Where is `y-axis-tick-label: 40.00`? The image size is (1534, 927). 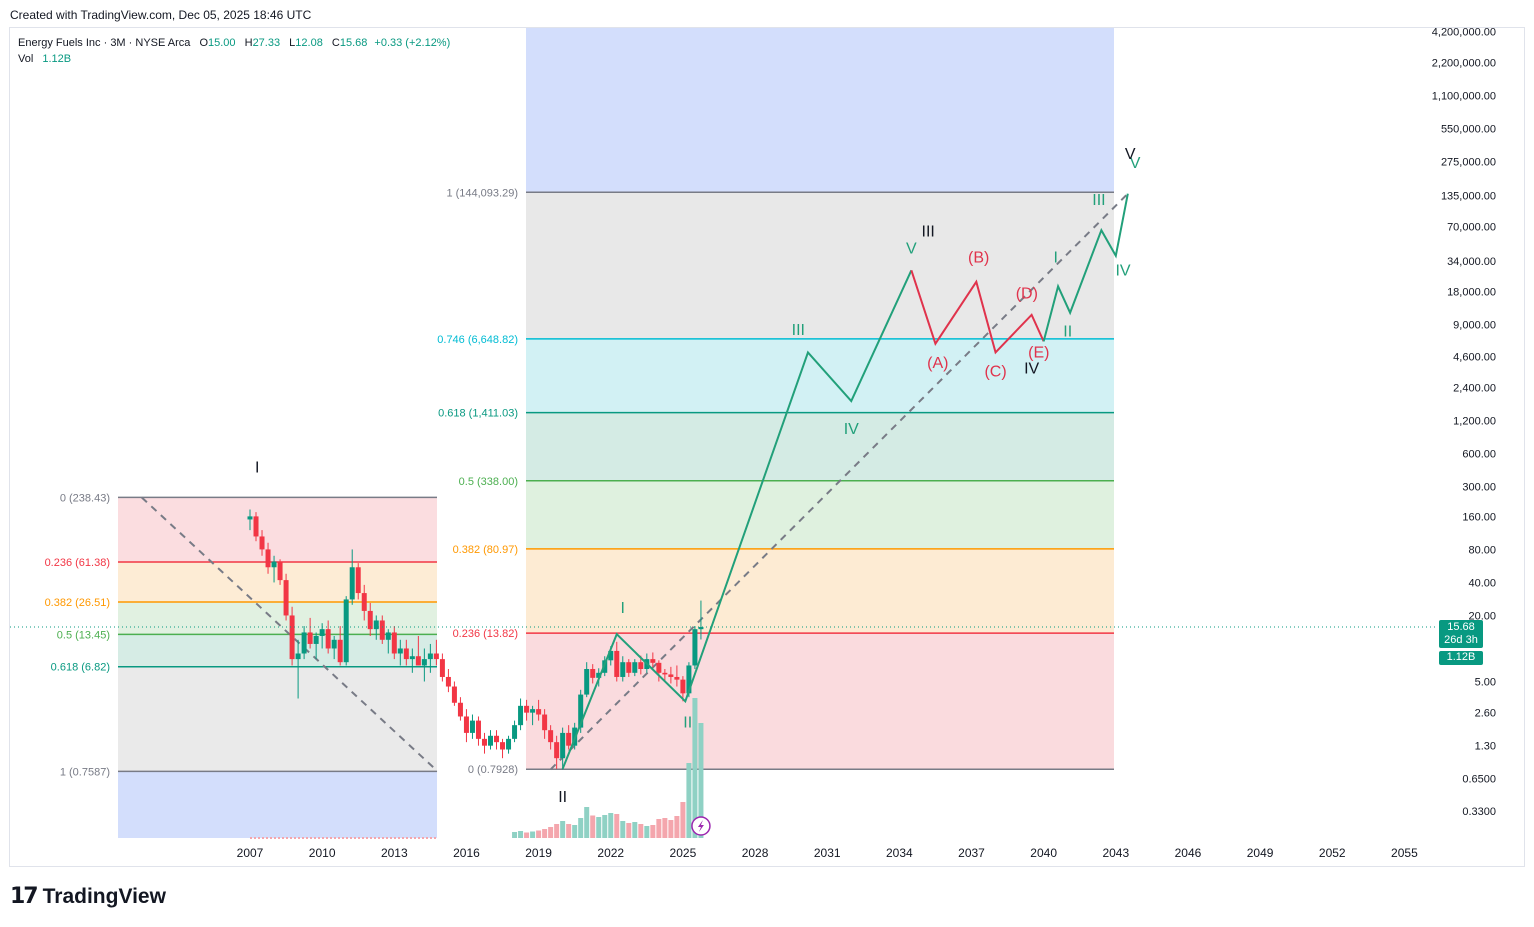 y-axis-tick-label: 40.00 is located at coordinates (1482, 583).